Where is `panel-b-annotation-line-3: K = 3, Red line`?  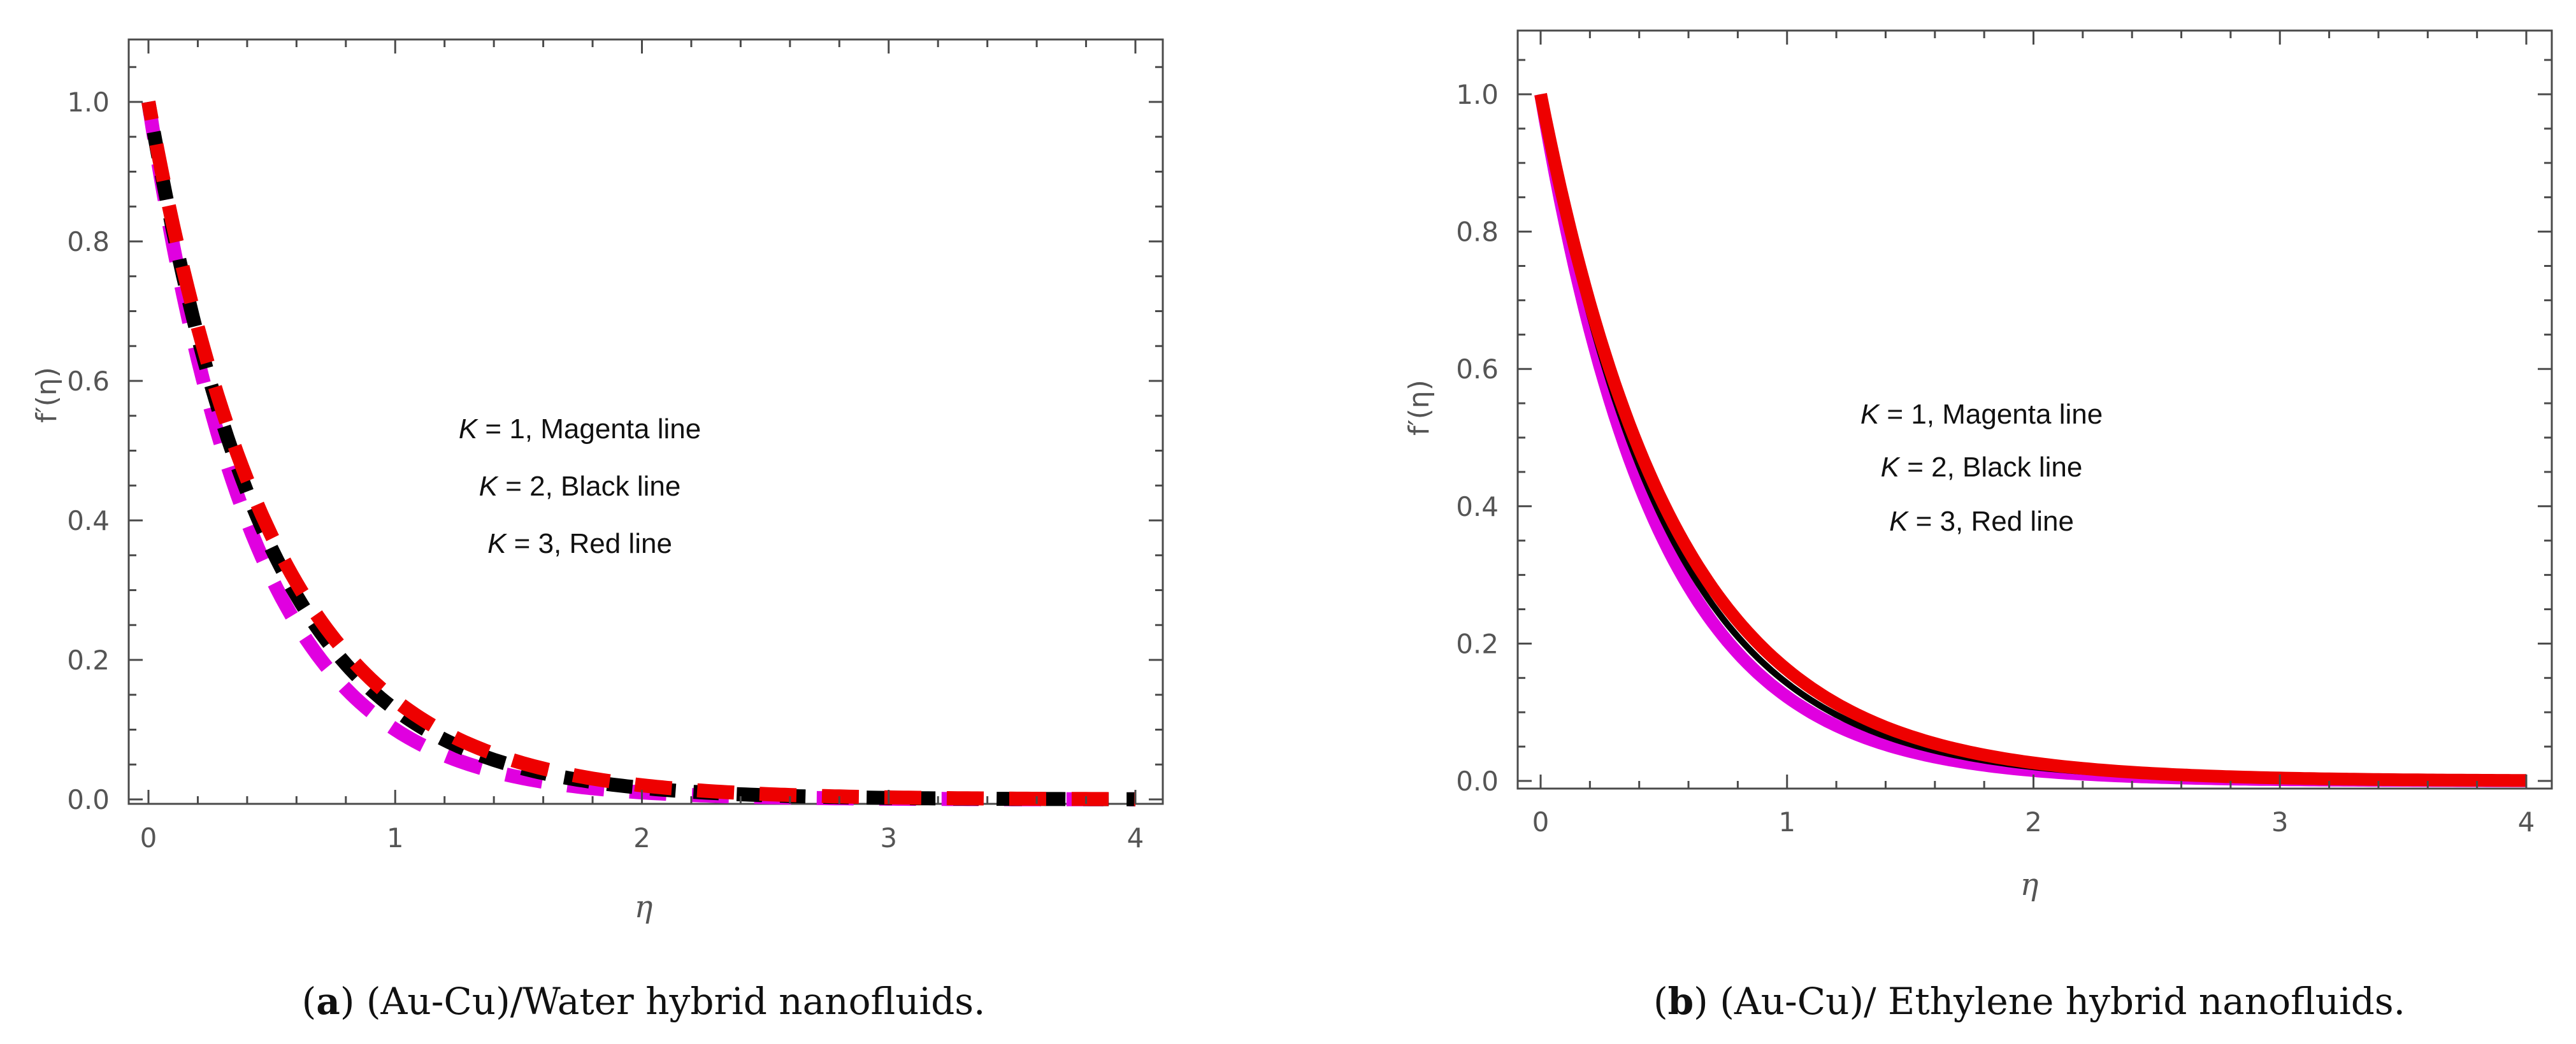 panel-b-annotation-line-3: K = 3, Red line is located at coordinates (1981, 521).